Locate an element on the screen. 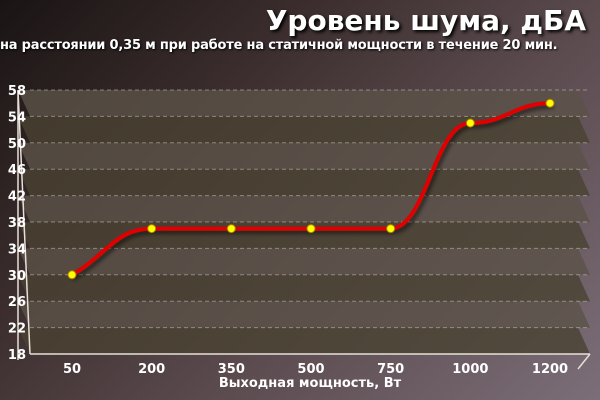 Image resolution: width=600 pixels, height=400 pixels. x-axis-label: Выходная мощность, Вт is located at coordinates (310, 383).